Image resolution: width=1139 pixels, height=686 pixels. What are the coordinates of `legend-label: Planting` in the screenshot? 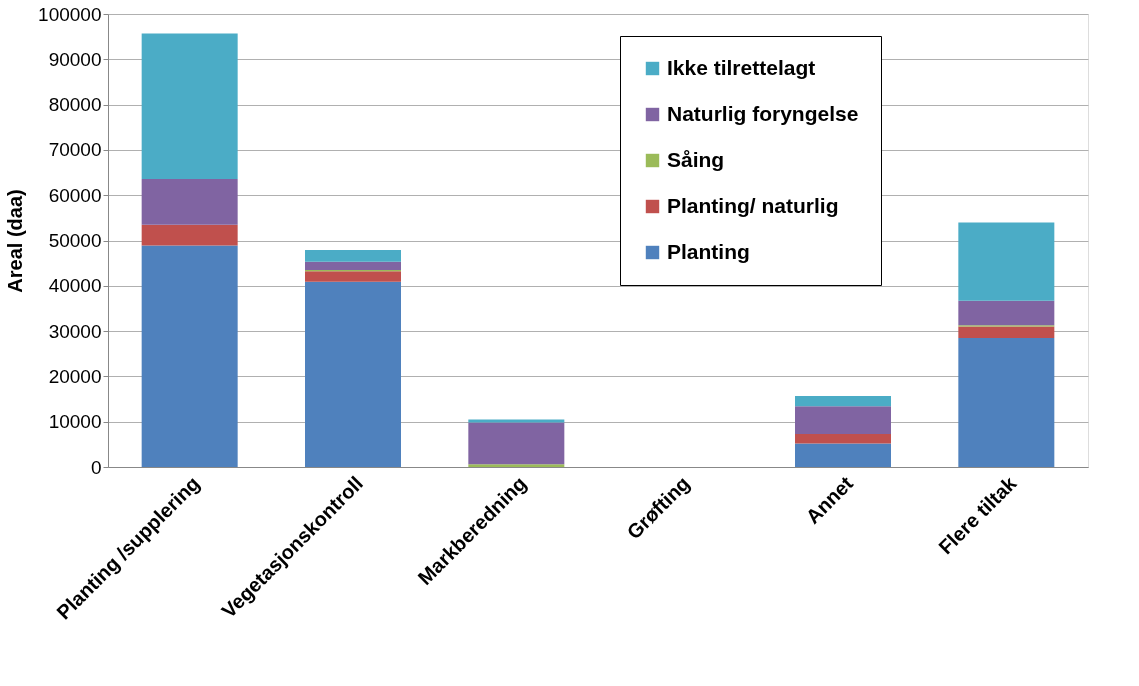 It's located at (708, 251).